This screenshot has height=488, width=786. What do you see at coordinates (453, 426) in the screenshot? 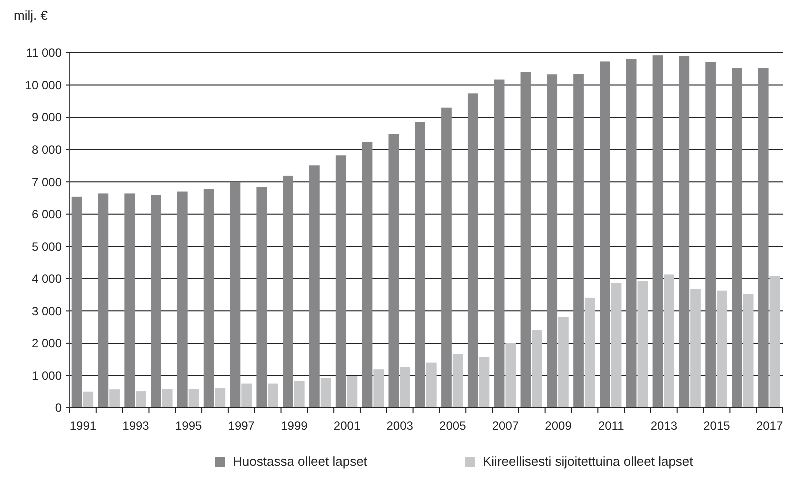
I see `x-tick-label: 2005` at bounding box center [453, 426].